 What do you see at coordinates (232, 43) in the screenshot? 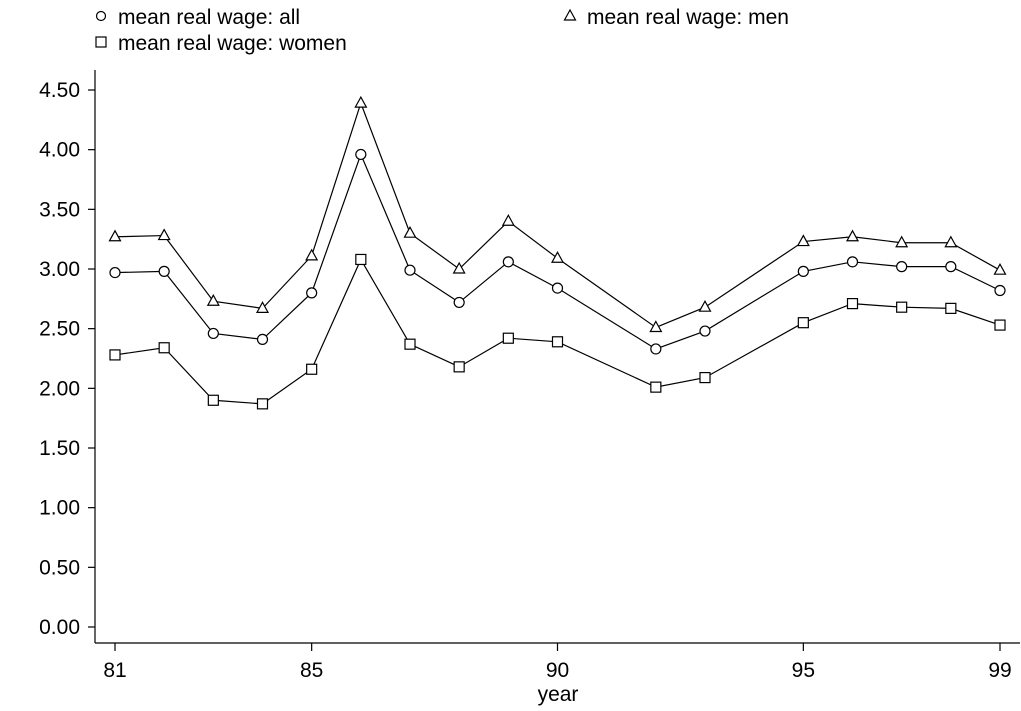
I see `legend-label: mean real wage: women` at bounding box center [232, 43].